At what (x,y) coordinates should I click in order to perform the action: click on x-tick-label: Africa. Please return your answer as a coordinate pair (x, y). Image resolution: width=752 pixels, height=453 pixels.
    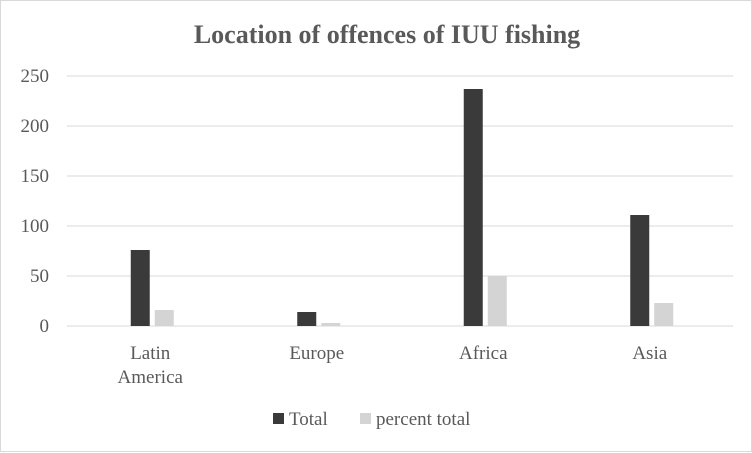
    Looking at the image, I should click on (483, 353).